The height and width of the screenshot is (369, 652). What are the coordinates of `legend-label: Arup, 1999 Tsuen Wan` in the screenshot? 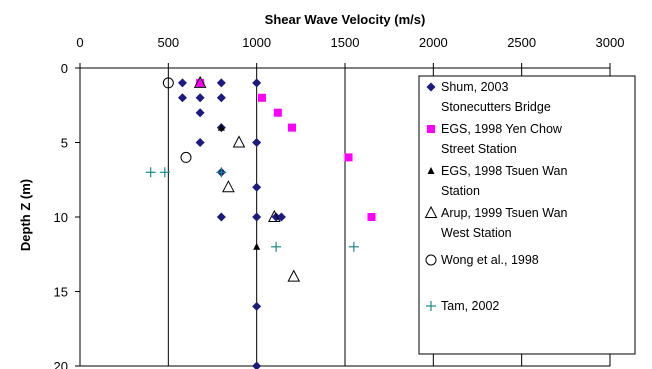 It's located at (504, 213).